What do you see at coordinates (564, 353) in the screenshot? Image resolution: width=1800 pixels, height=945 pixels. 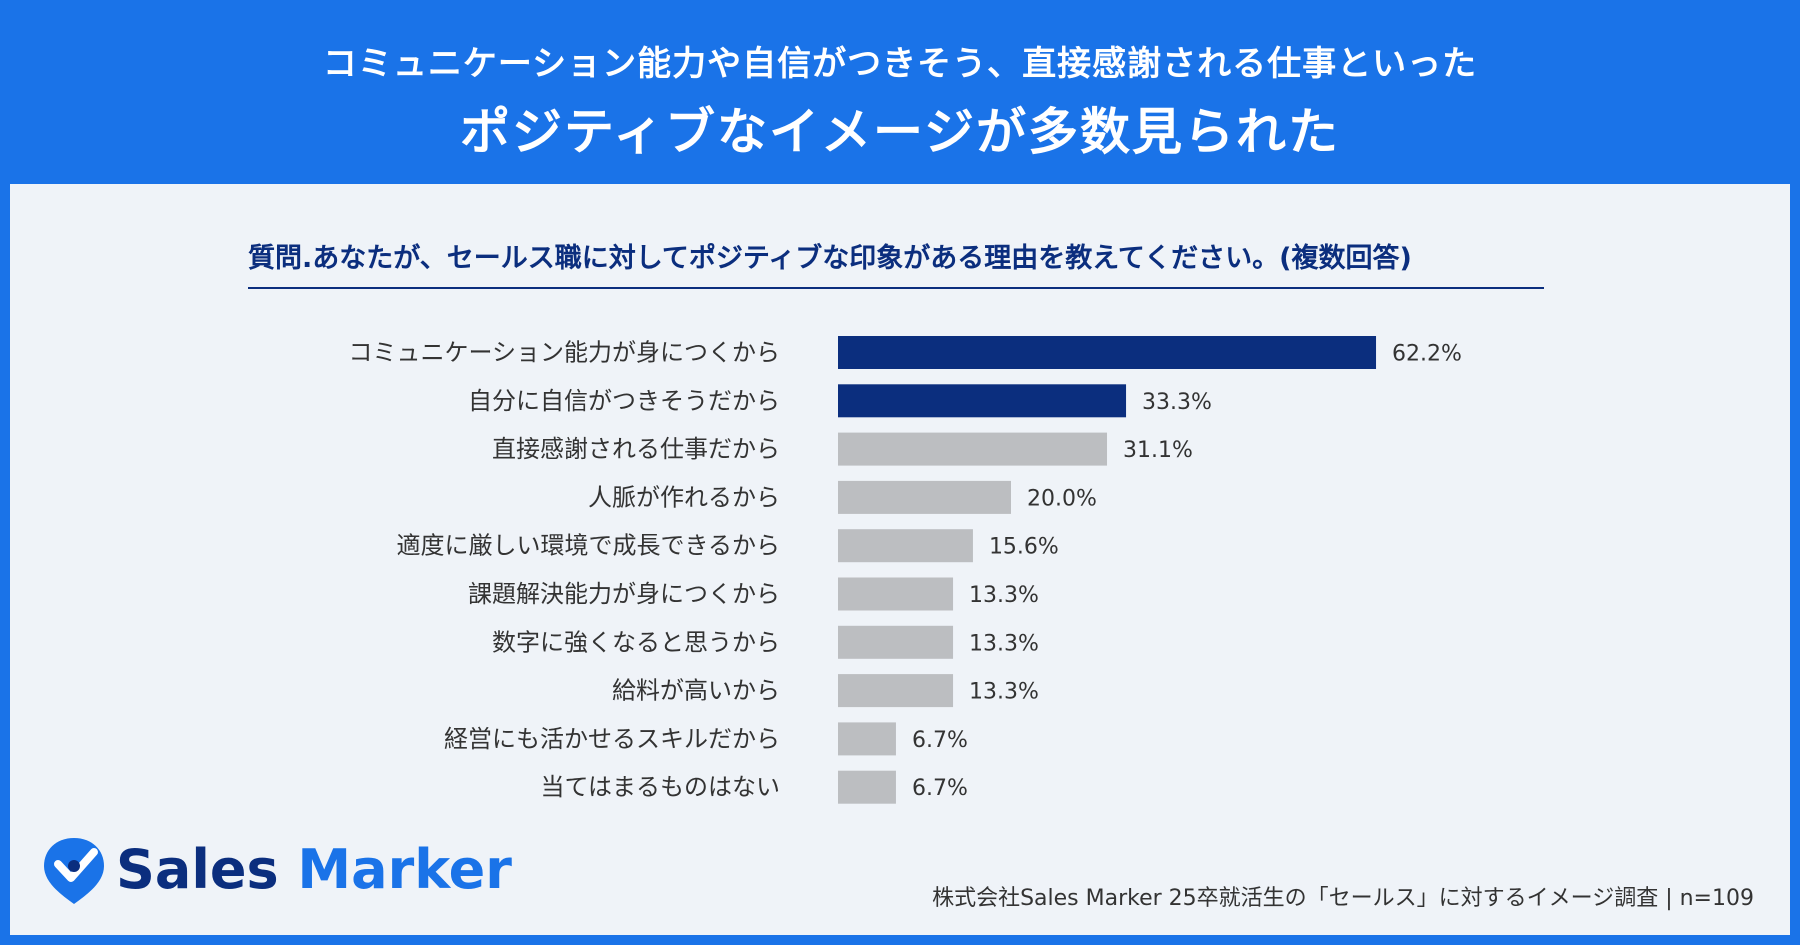 I see `category-label: コミュニケーション能力が身につくから` at bounding box center [564, 353].